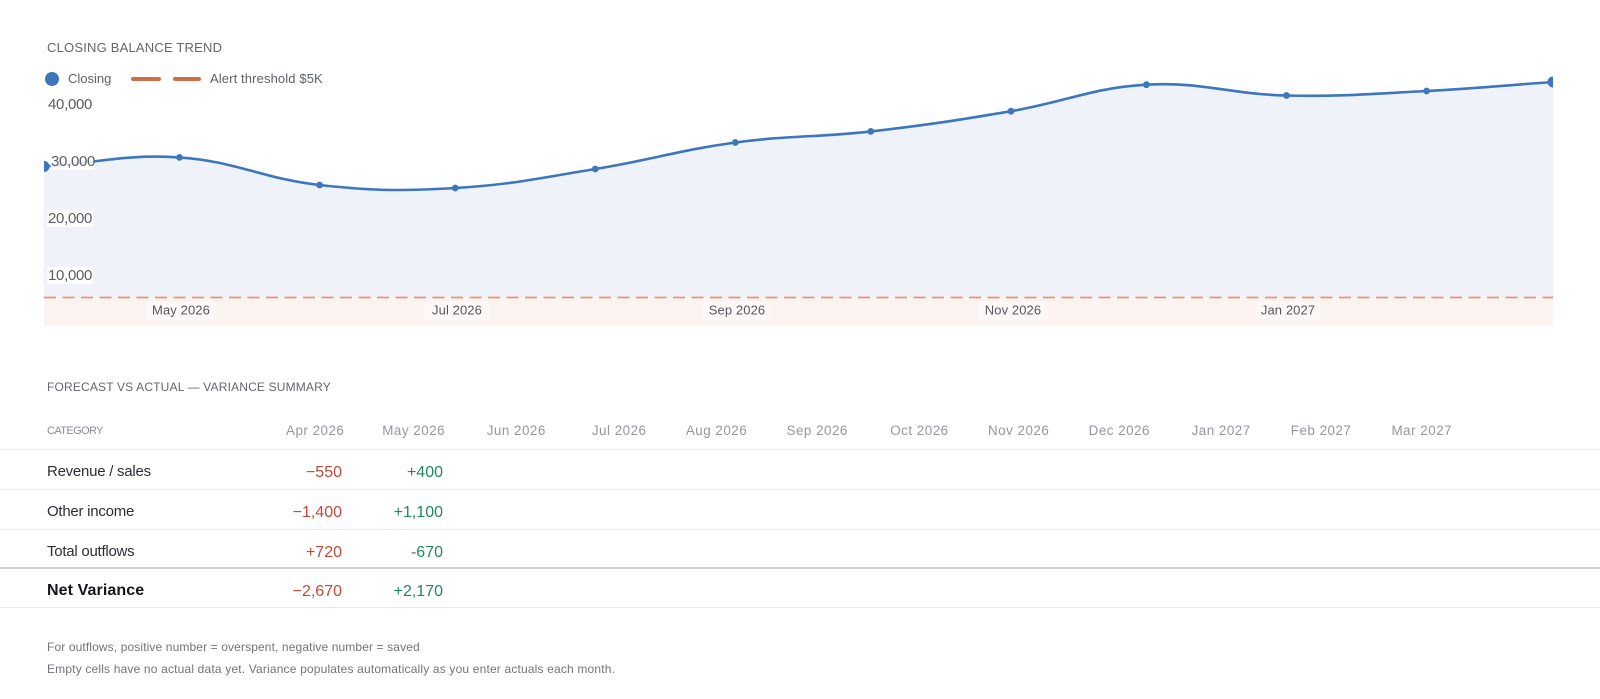 The image size is (1600, 699). Describe the element at coordinates (181, 310) in the screenshot. I see `svg-text: May 2026` at that location.